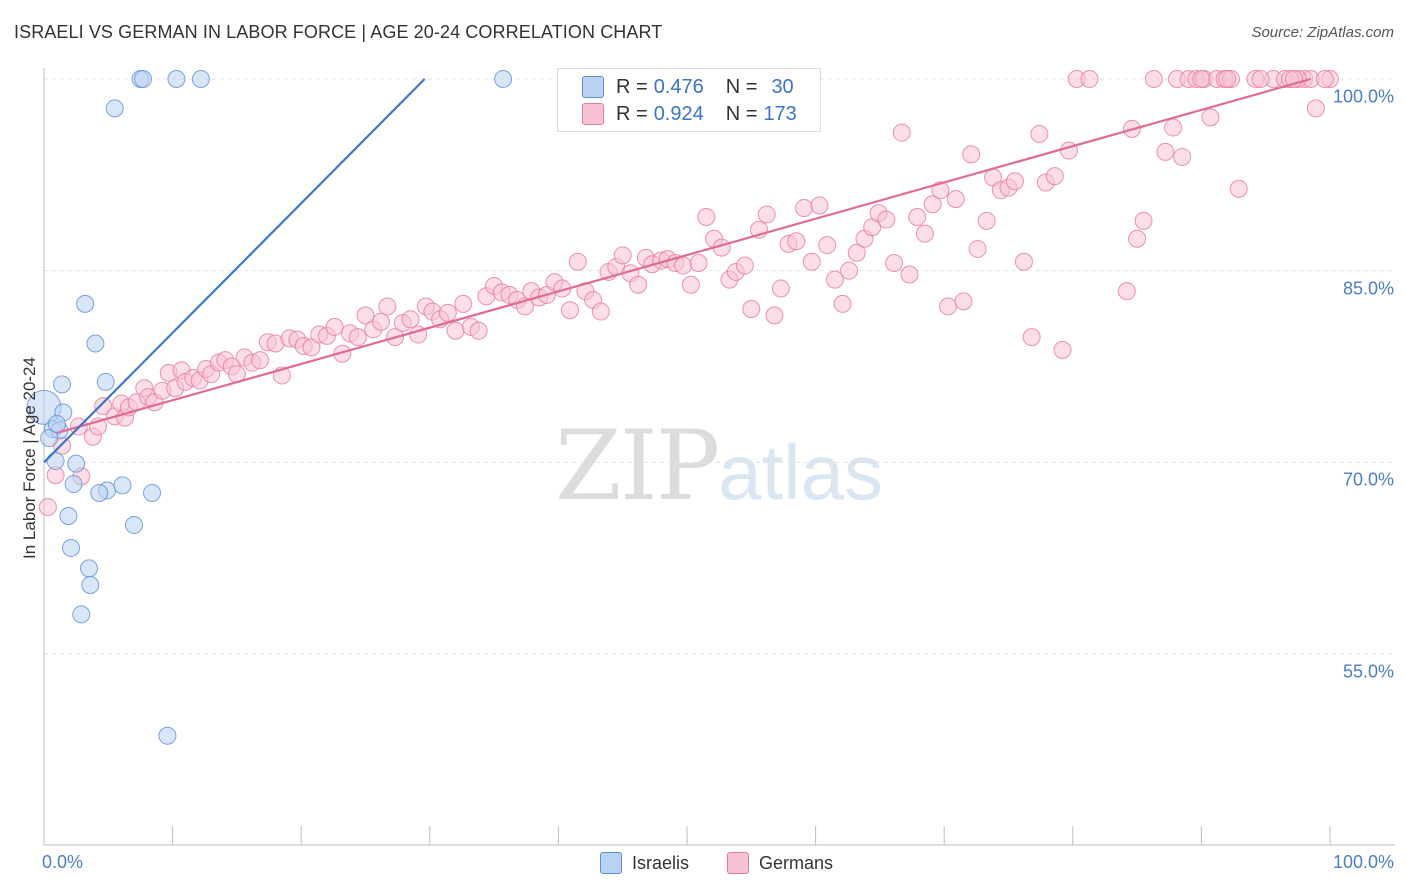 This screenshot has height=892, width=1406. I want to click on y-tick-label: 55.0%, so click(1368, 671).